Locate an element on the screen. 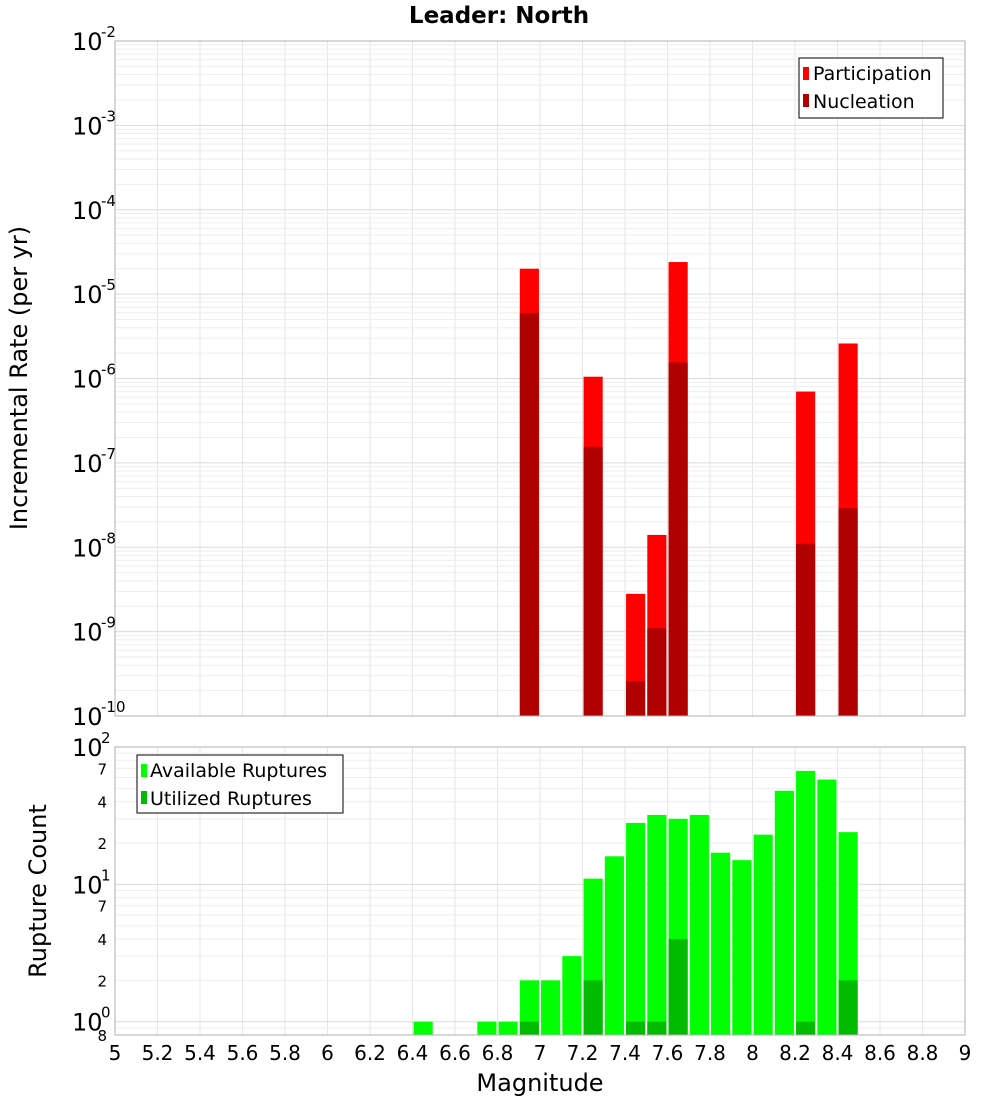 This screenshot has width=1000, height=1100. top-y-tick-exponent: -10 is located at coordinates (113, 707).